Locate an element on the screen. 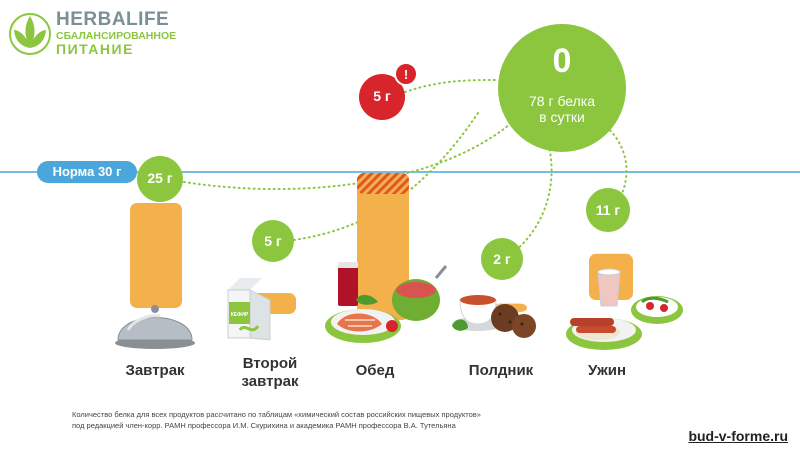  site-link: bud-v-forme.ru is located at coordinates (738, 436).